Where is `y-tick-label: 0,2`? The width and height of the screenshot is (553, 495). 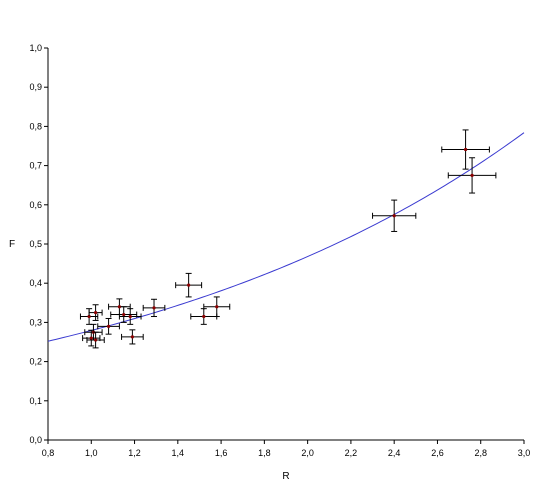
y-tick-label: 0,2 is located at coordinates (35, 362).